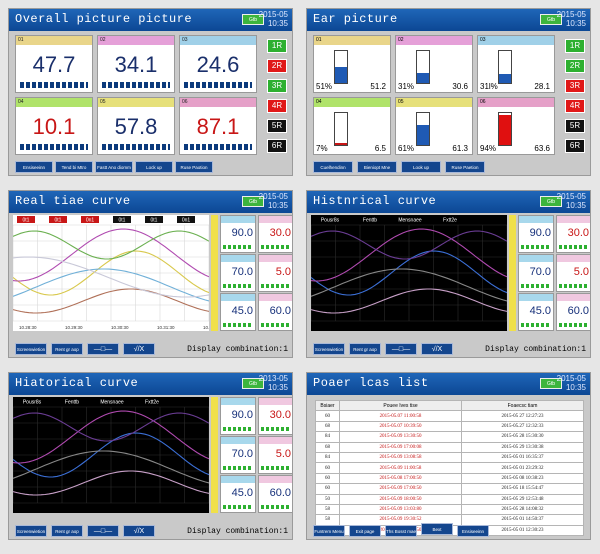  What do you see at coordinates (275, 312) in the screenshot?
I see `real-channel-box-5: 60.0` at bounding box center [275, 312].